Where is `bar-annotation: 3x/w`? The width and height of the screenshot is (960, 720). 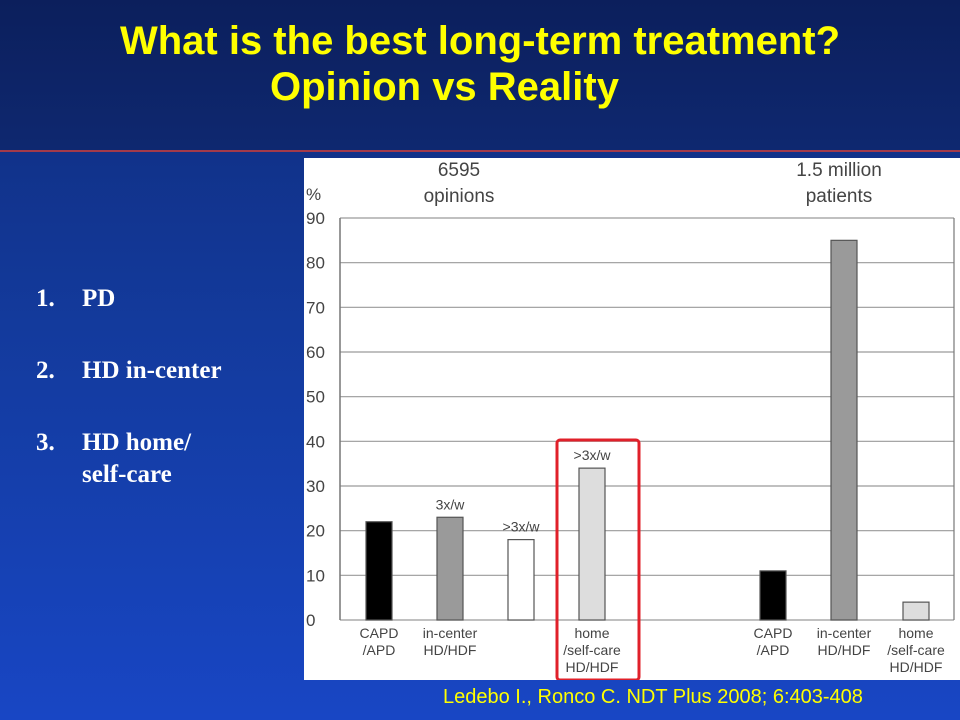
bar-annotation: 3x/w is located at coordinates (451, 504).